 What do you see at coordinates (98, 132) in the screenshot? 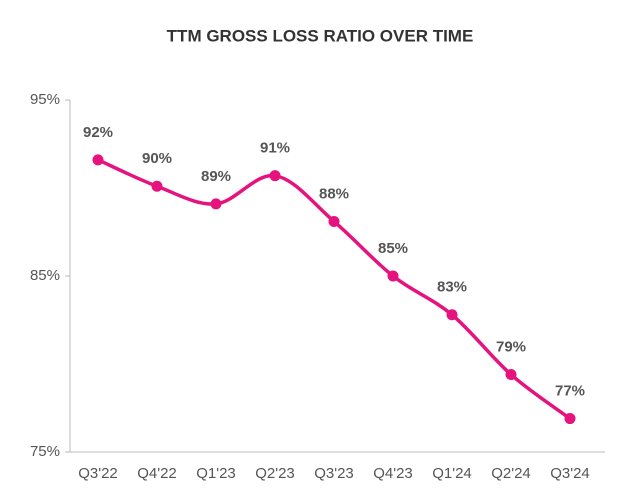
I see `value-label: 92%` at bounding box center [98, 132].